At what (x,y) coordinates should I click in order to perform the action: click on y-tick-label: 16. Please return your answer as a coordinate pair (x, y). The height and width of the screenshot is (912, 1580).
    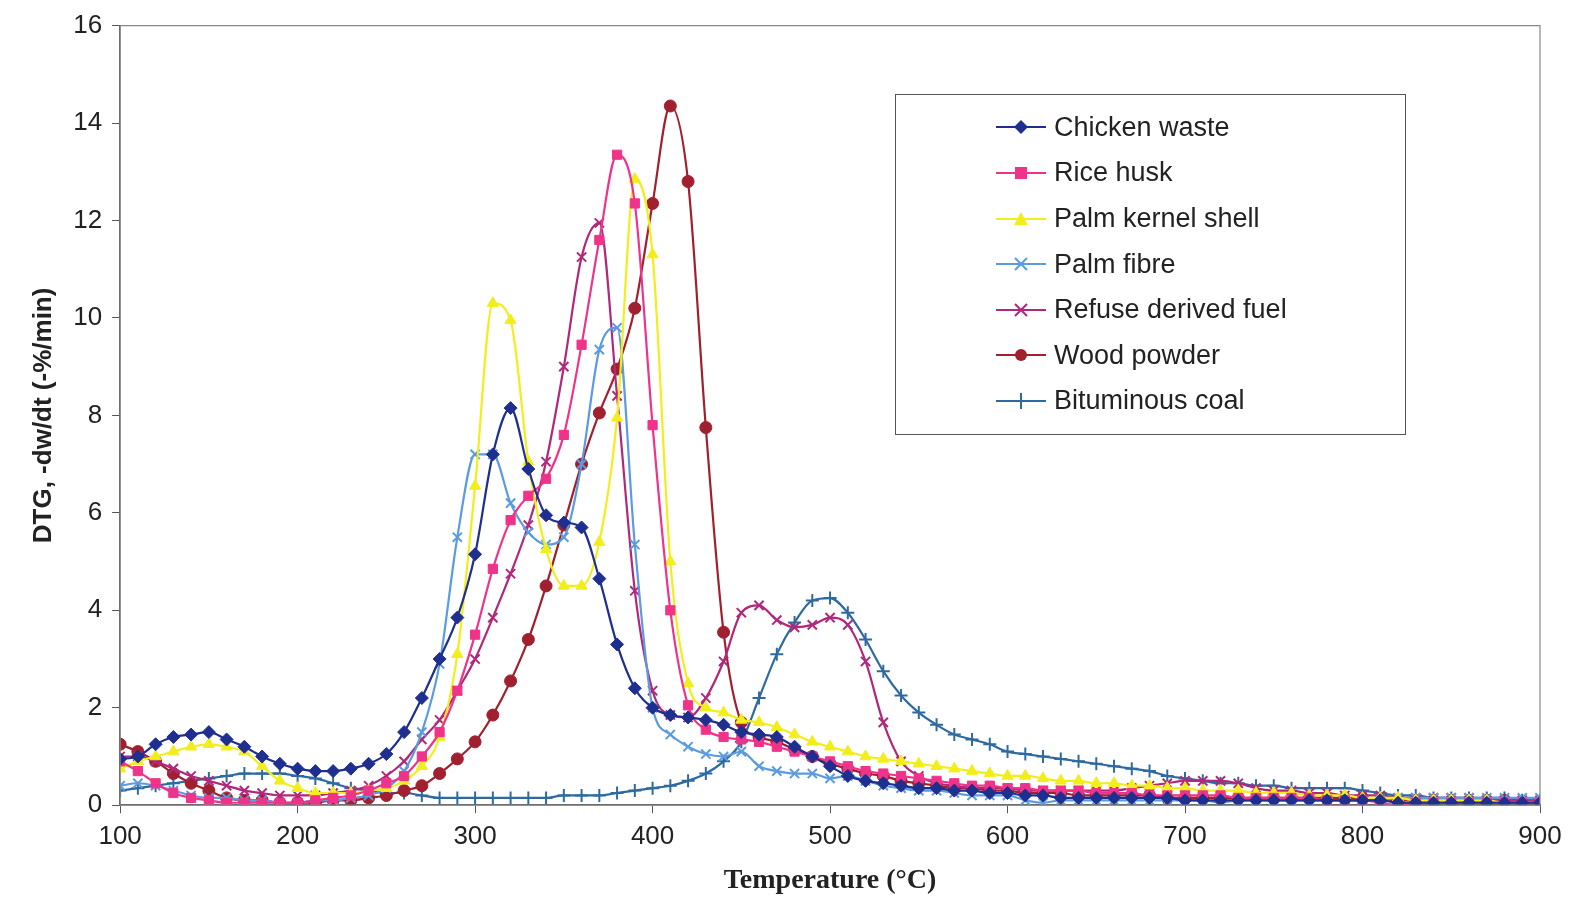
    Looking at the image, I should click on (88, 23).